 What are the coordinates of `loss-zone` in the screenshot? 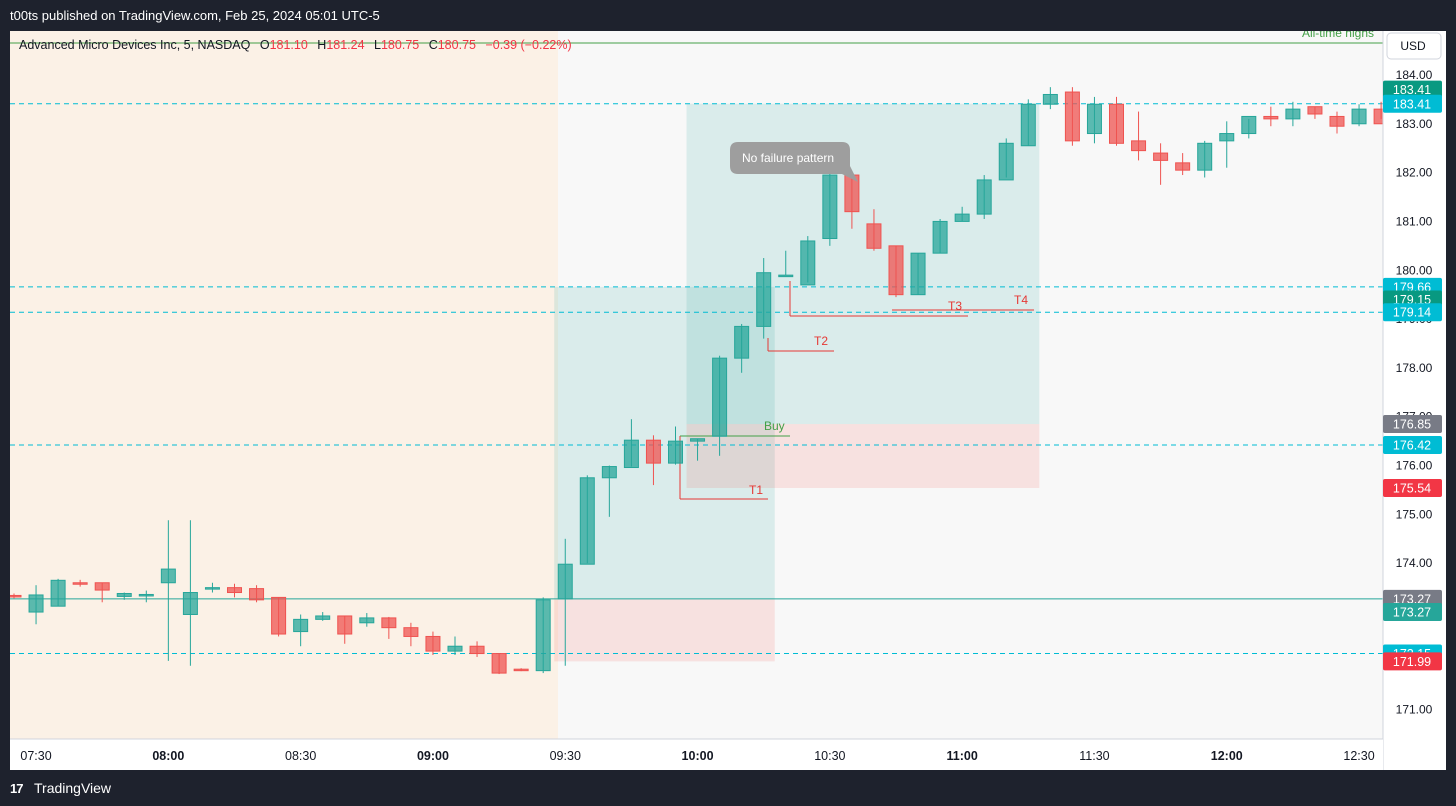 It's located at (664, 630).